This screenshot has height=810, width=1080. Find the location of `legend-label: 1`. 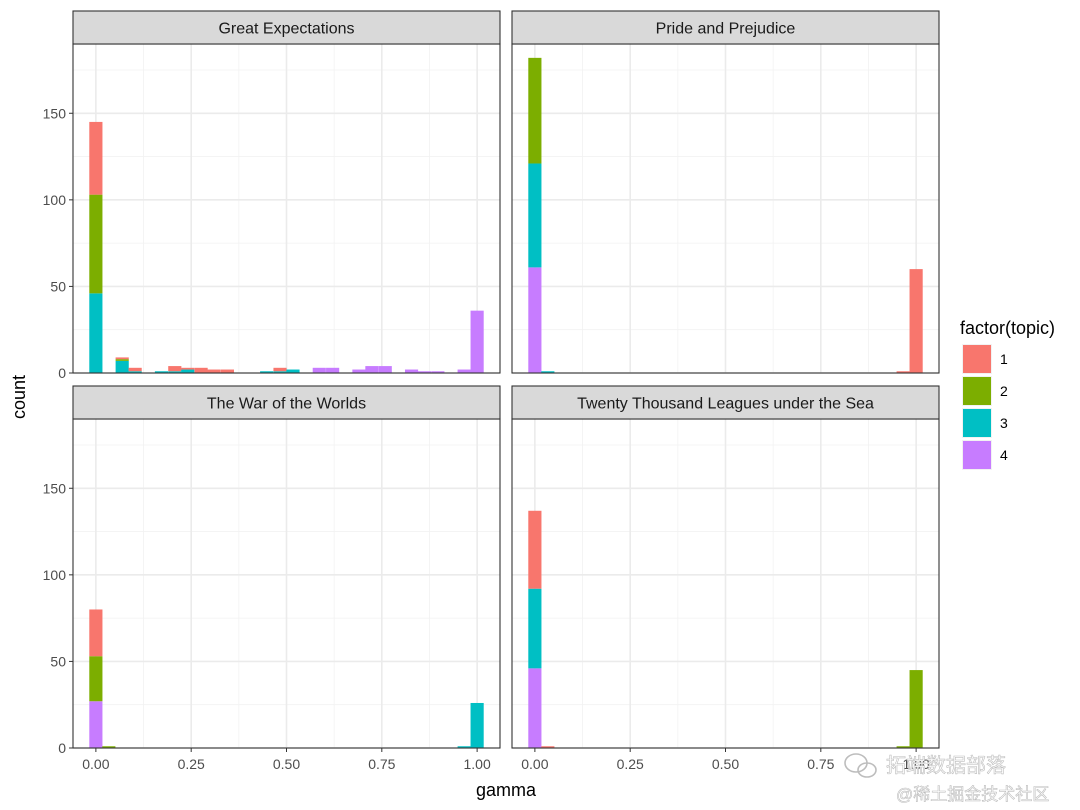

legend-label: 1 is located at coordinates (1004, 359).